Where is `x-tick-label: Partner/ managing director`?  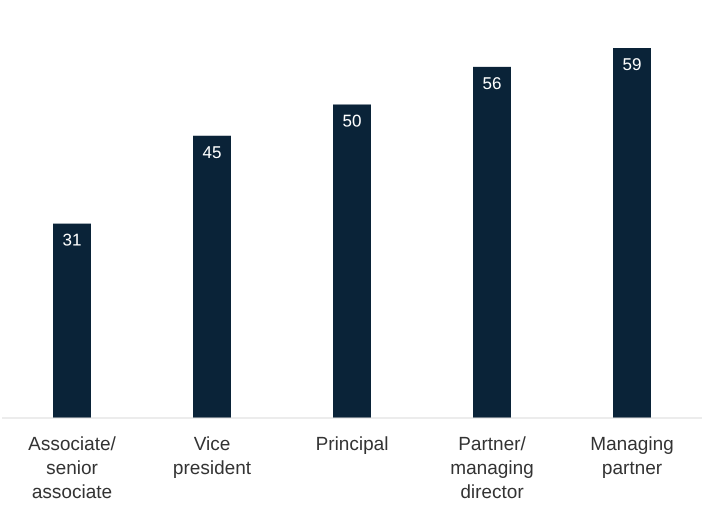
x-tick-label: Partner/ managing director is located at coordinates (492, 468).